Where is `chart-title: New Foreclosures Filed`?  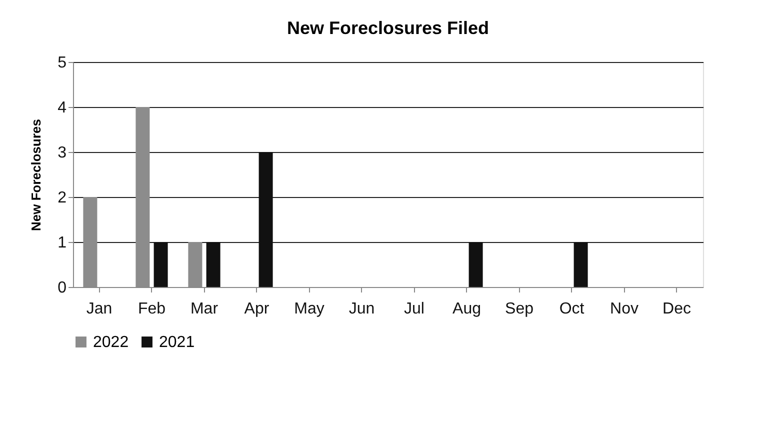 chart-title: New Foreclosures Filed is located at coordinates (388, 28).